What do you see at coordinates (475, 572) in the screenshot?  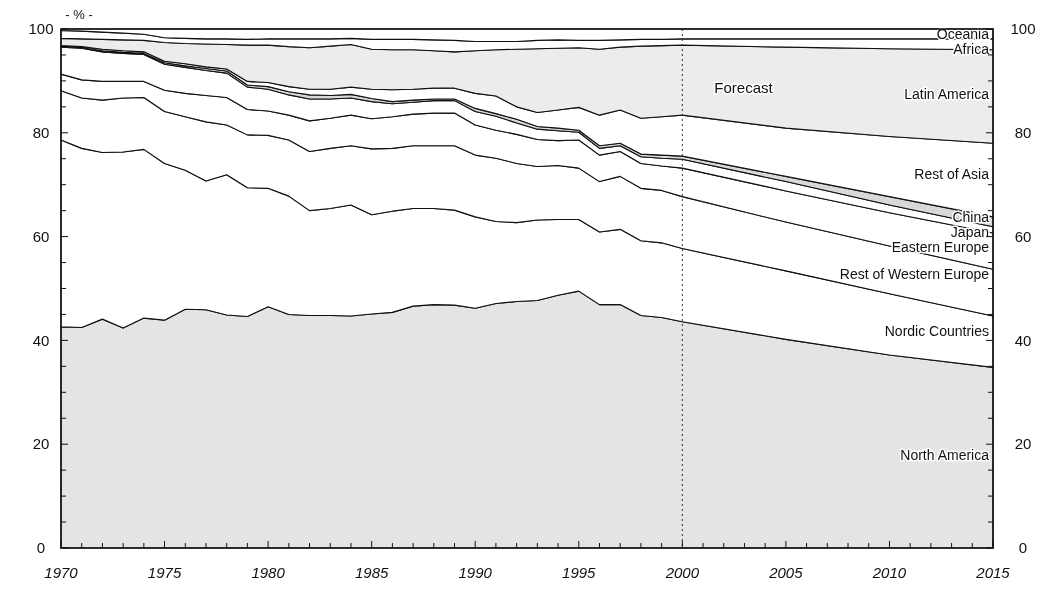 I see `x-tick-label: 1990` at bounding box center [475, 572].